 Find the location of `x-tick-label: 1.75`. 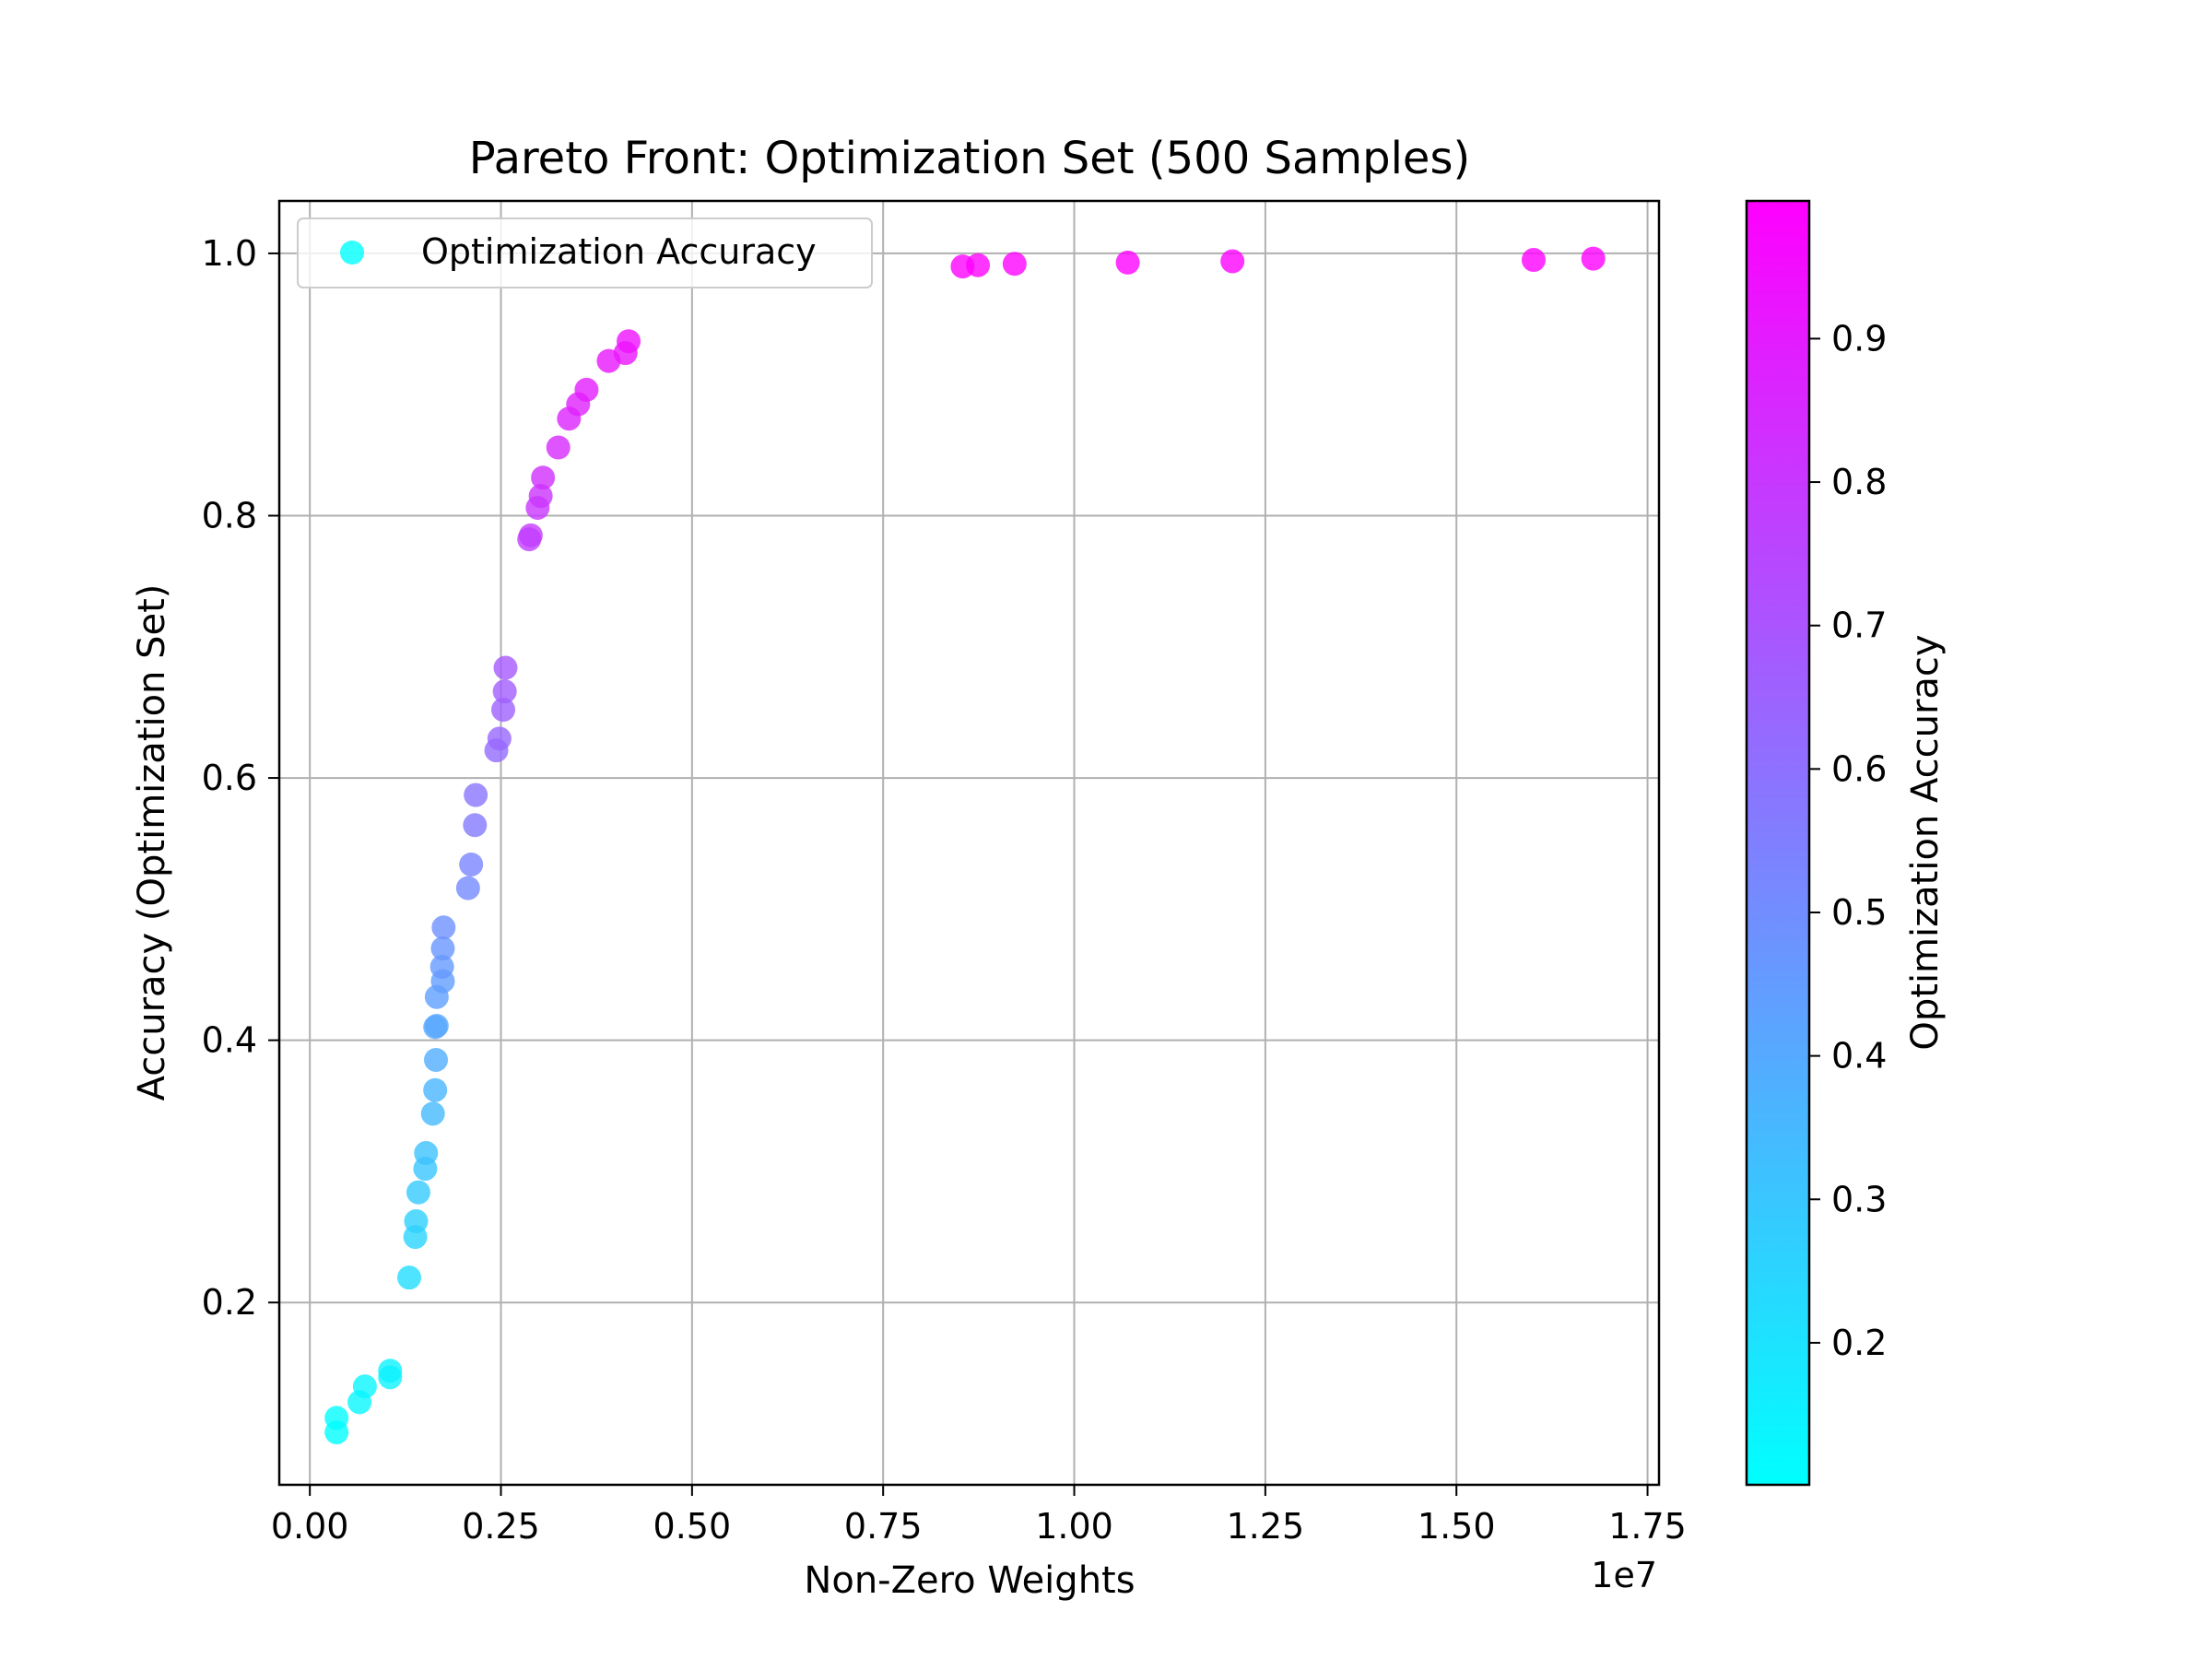

x-tick-label: 1.75 is located at coordinates (1647, 1526).